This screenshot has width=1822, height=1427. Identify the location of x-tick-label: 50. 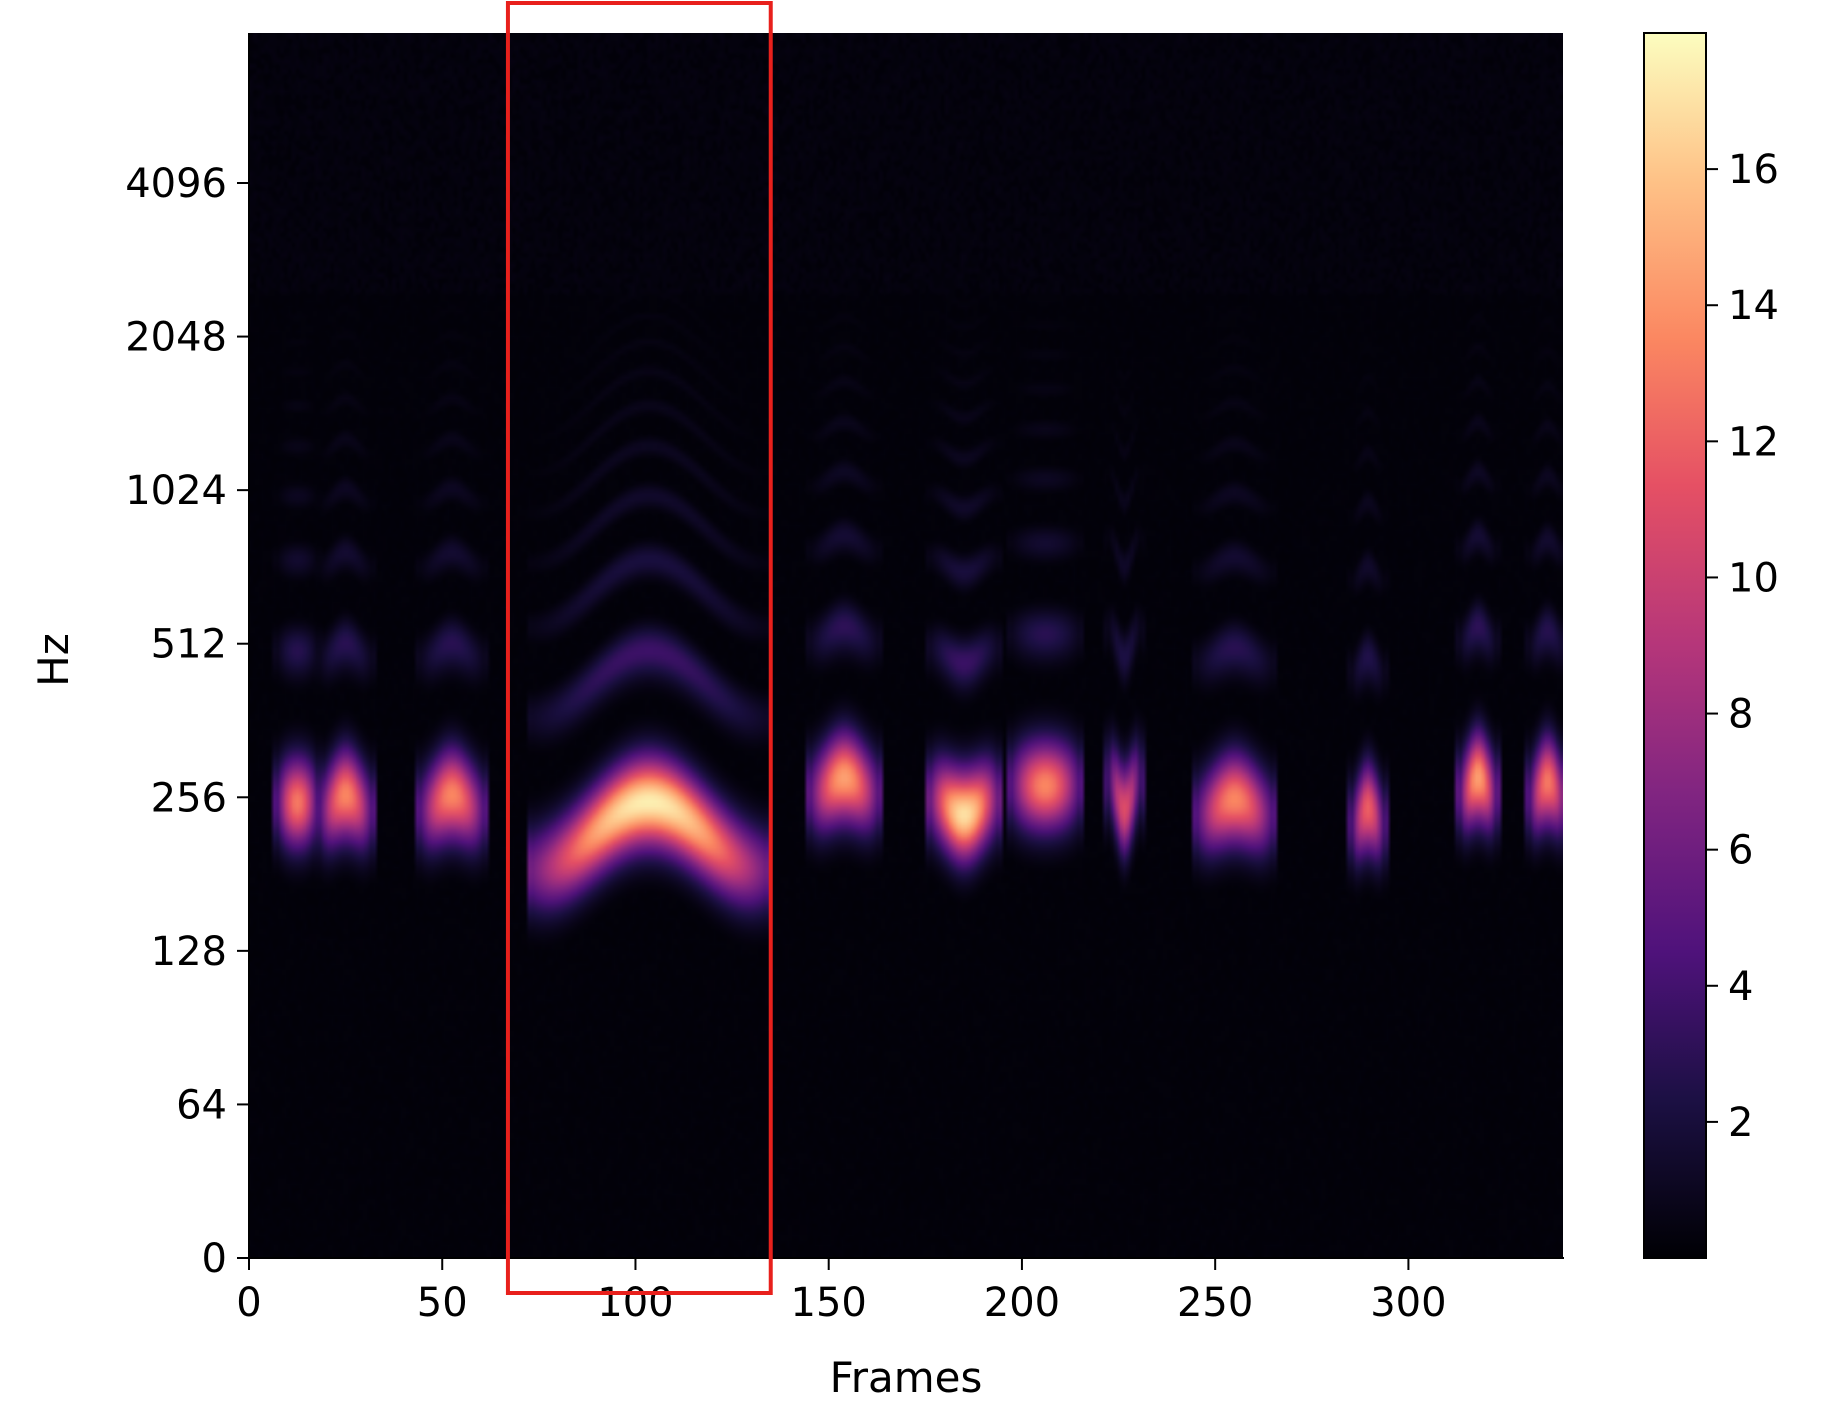
(442, 1303).